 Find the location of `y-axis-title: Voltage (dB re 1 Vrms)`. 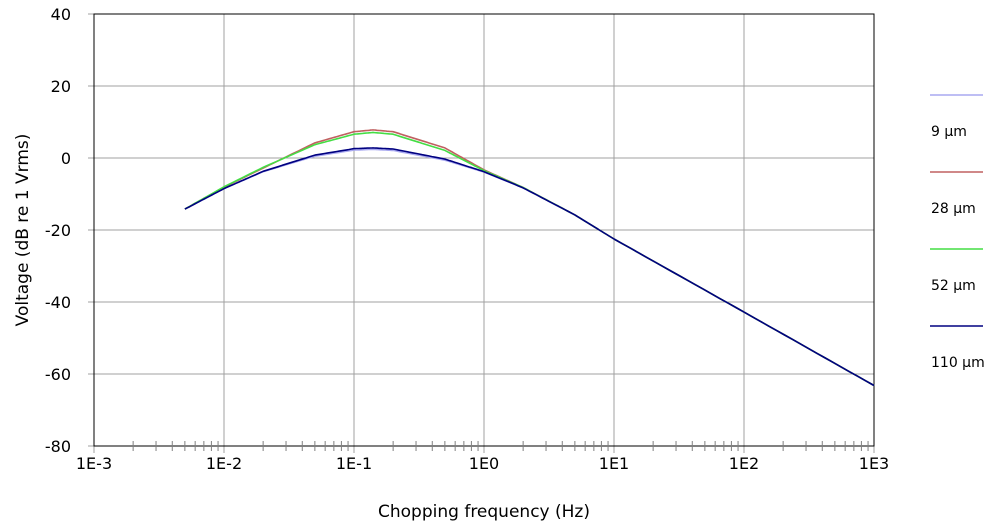

y-axis-title: Voltage (dB re 1 Vrms) is located at coordinates (23, 230).